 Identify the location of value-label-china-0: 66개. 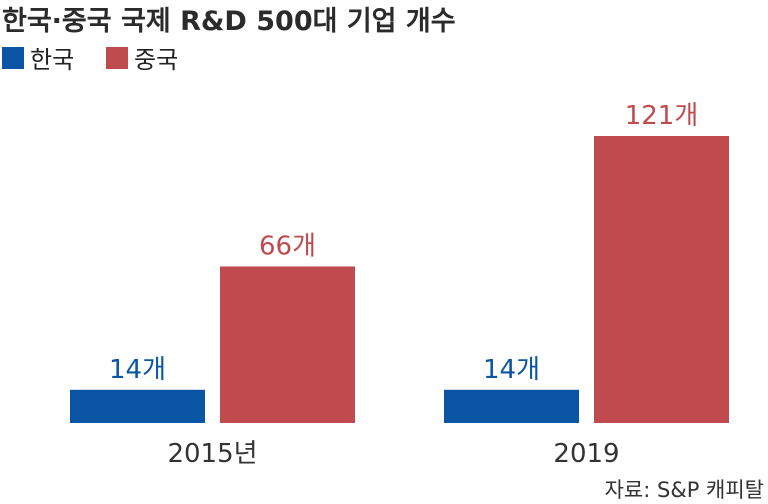
(287, 246).